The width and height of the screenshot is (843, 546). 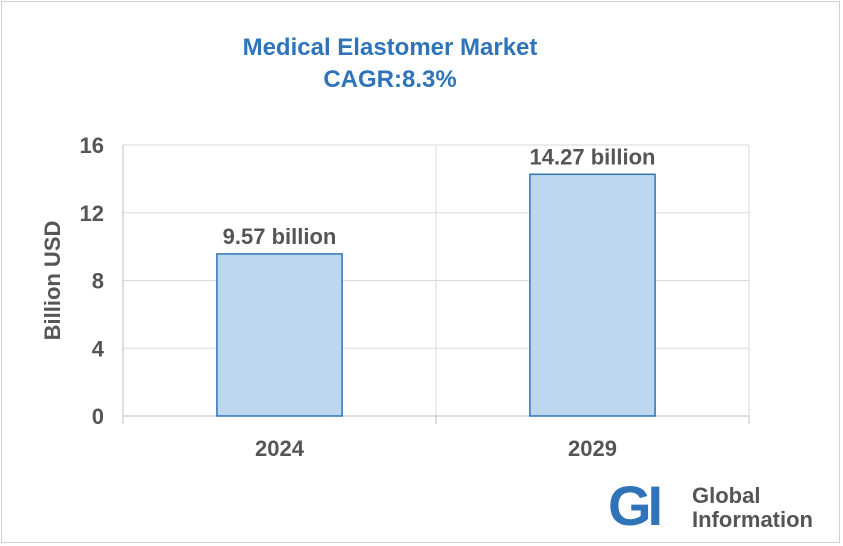 I want to click on chart-title: Medical Elastomer Market, so click(x=390, y=47).